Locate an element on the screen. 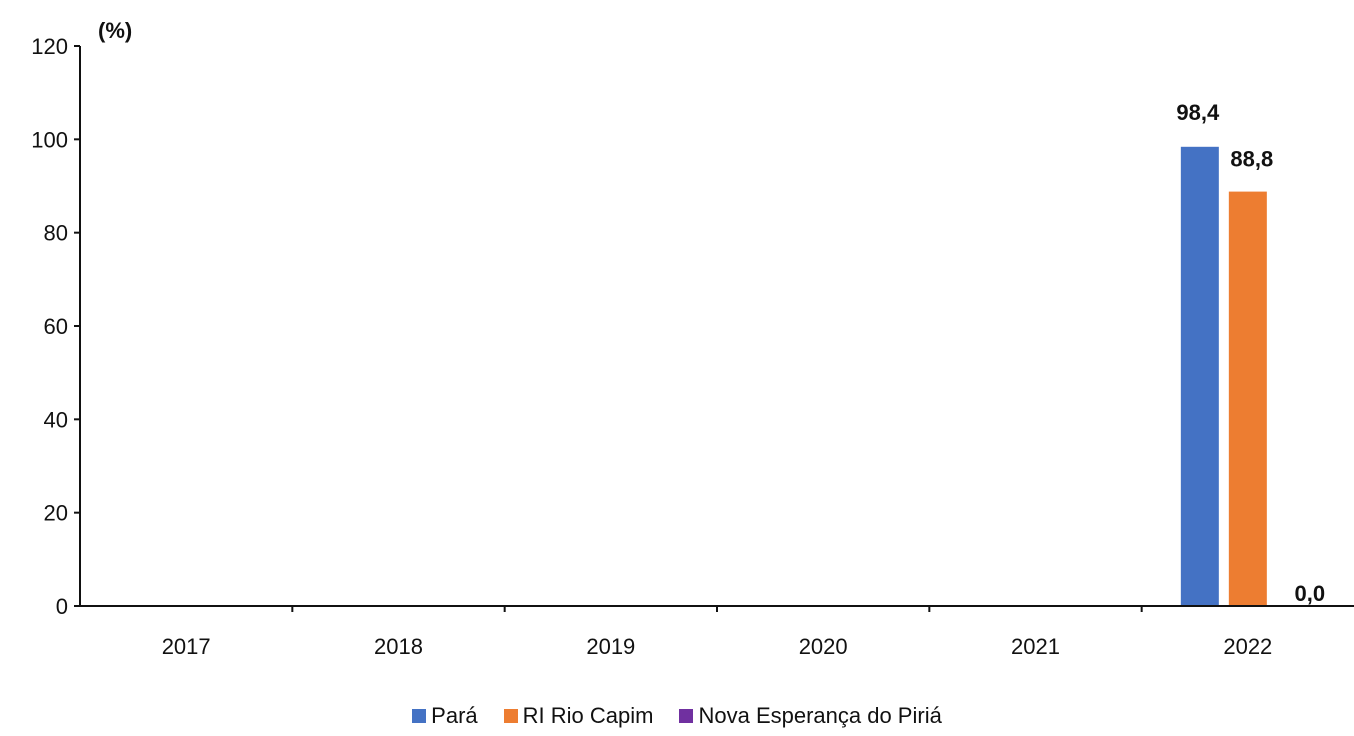 This screenshot has height=736, width=1354. x-tick-label: 2019 is located at coordinates (610, 646).